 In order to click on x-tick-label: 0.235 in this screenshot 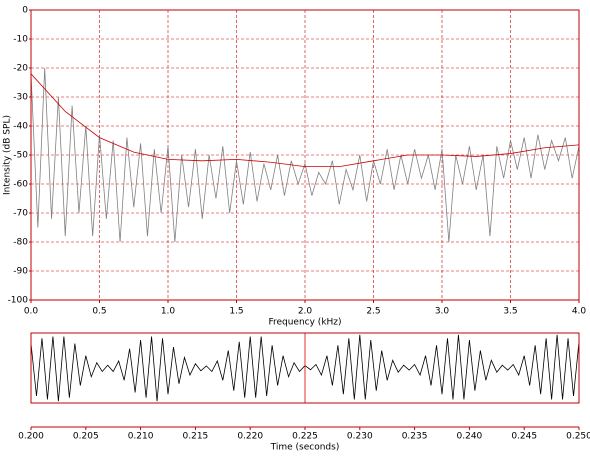, I will do `click(415, 437)`.